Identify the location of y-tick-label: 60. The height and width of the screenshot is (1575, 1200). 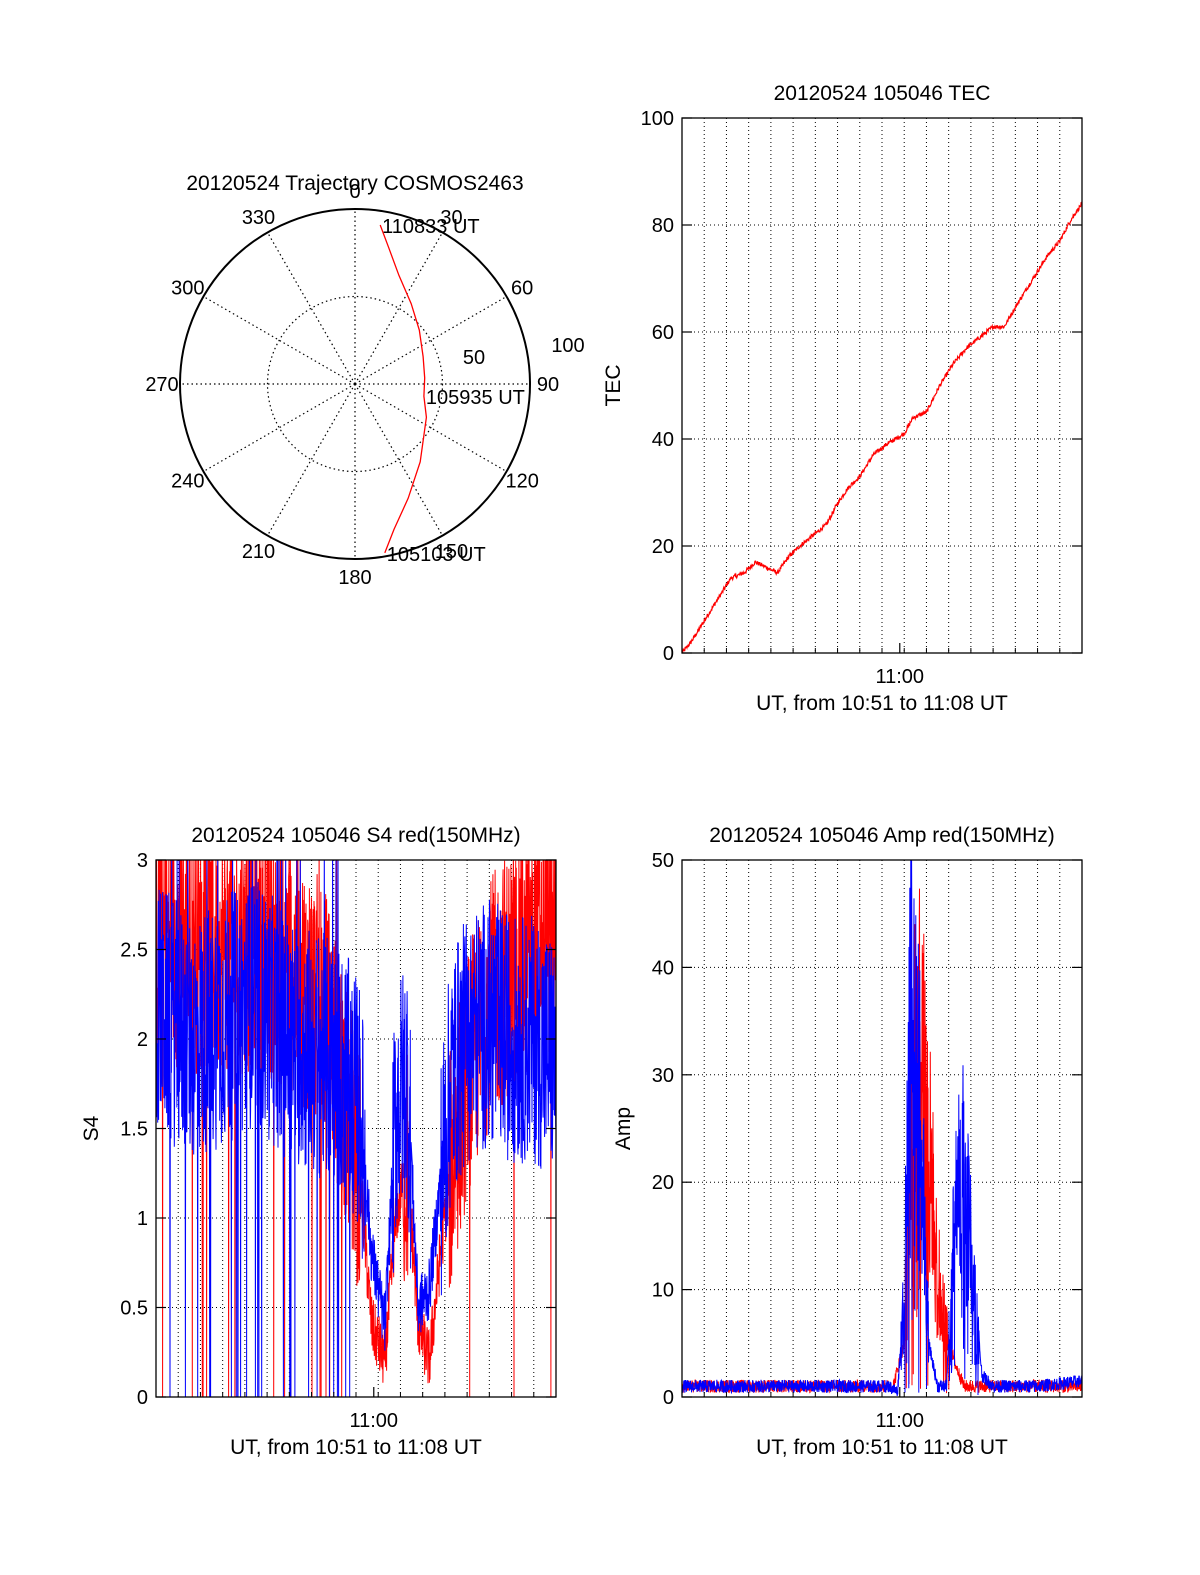
(663, 333).